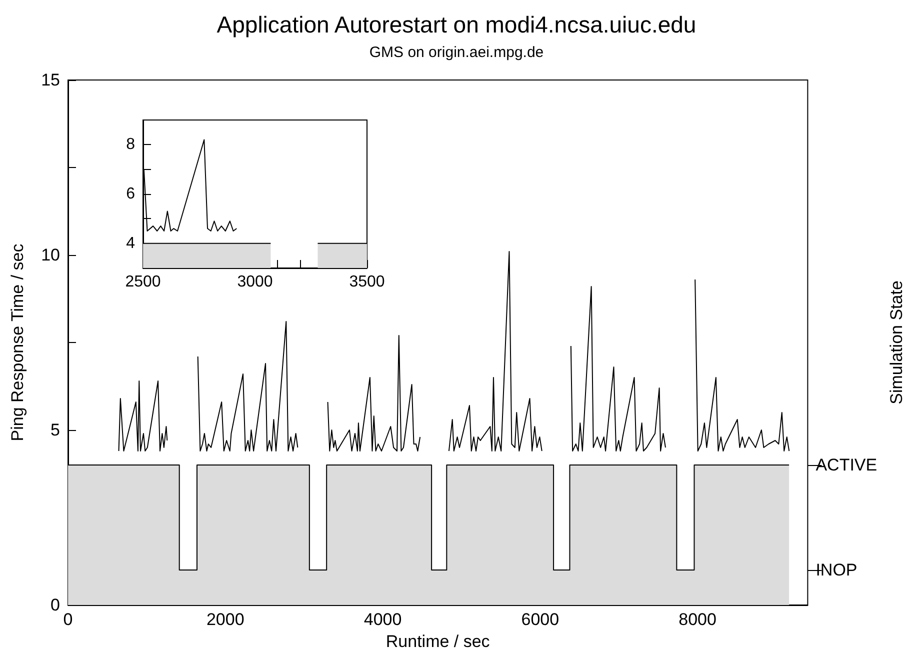 The width and height of the screenshot is (913, 658). Describe the element at coordinates (17, 342) in the screenshot. I see `y-axis-title: Ping Response Time / sec` at that location.